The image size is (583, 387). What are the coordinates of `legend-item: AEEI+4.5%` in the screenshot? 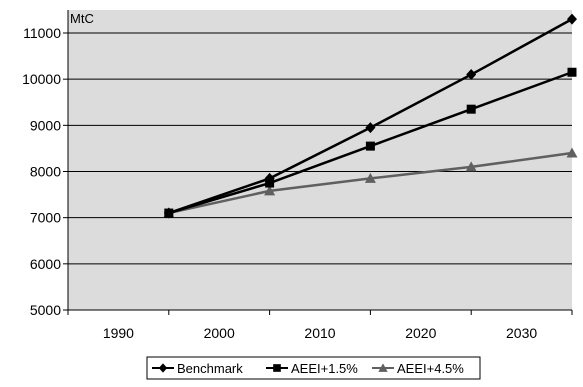 It's located at (418, 368).